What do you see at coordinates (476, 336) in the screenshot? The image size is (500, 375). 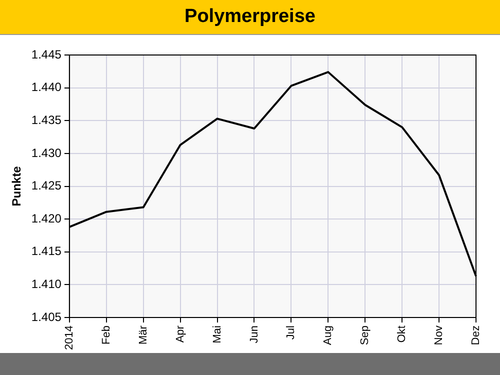 I see `x-tick-label: Dez` at bounding box center [476, 336].